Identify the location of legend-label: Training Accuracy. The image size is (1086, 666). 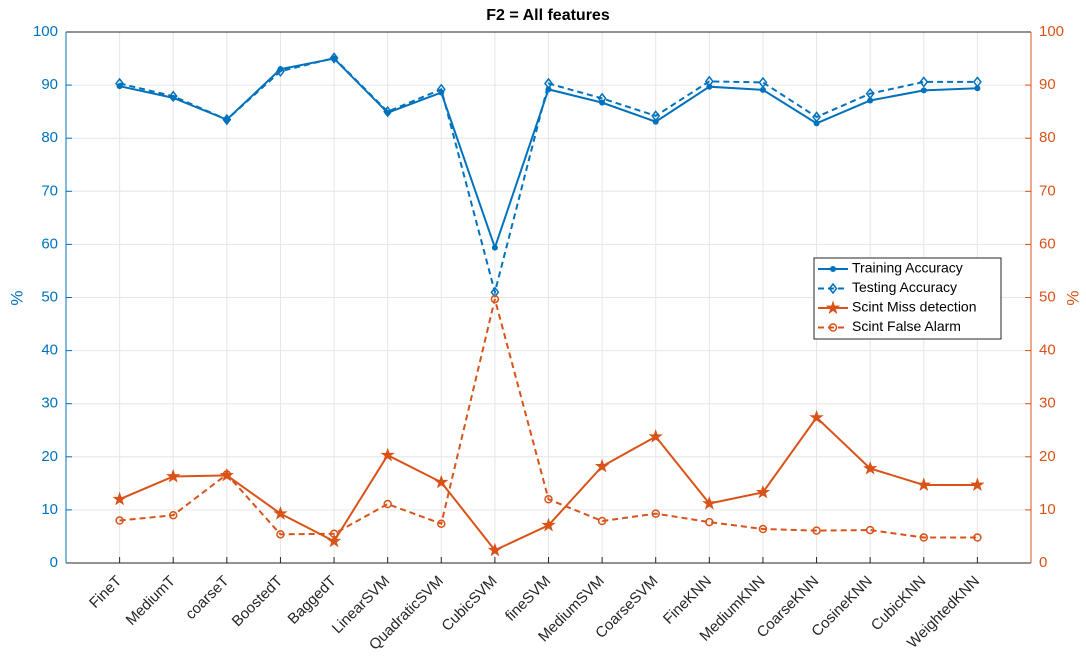
(907, 268).